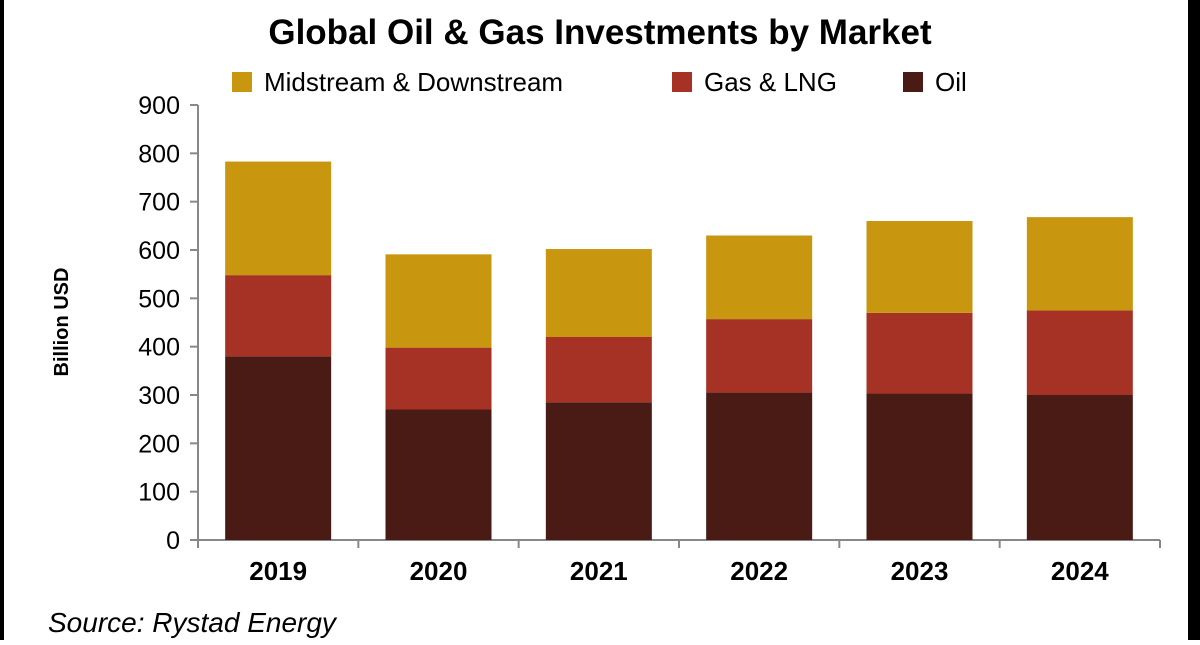 Image resolution: width=1200 pixels, height=645 pixels. I want to click on bar-gas-lng-2021, so click(598, 370).